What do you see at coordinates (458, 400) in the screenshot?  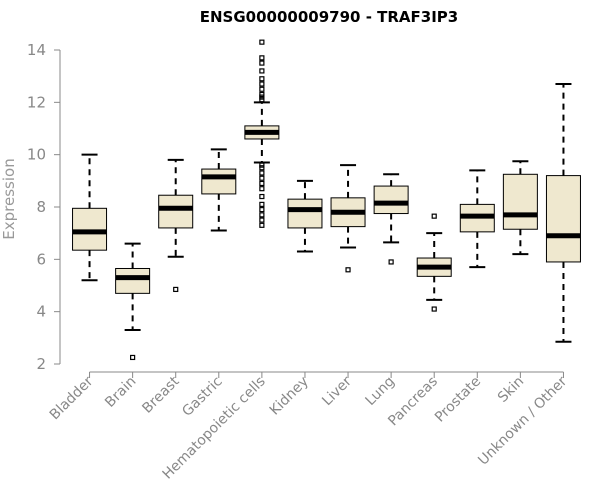 I see `x-tick-label: Prostate` at bounding box center [458, 400].